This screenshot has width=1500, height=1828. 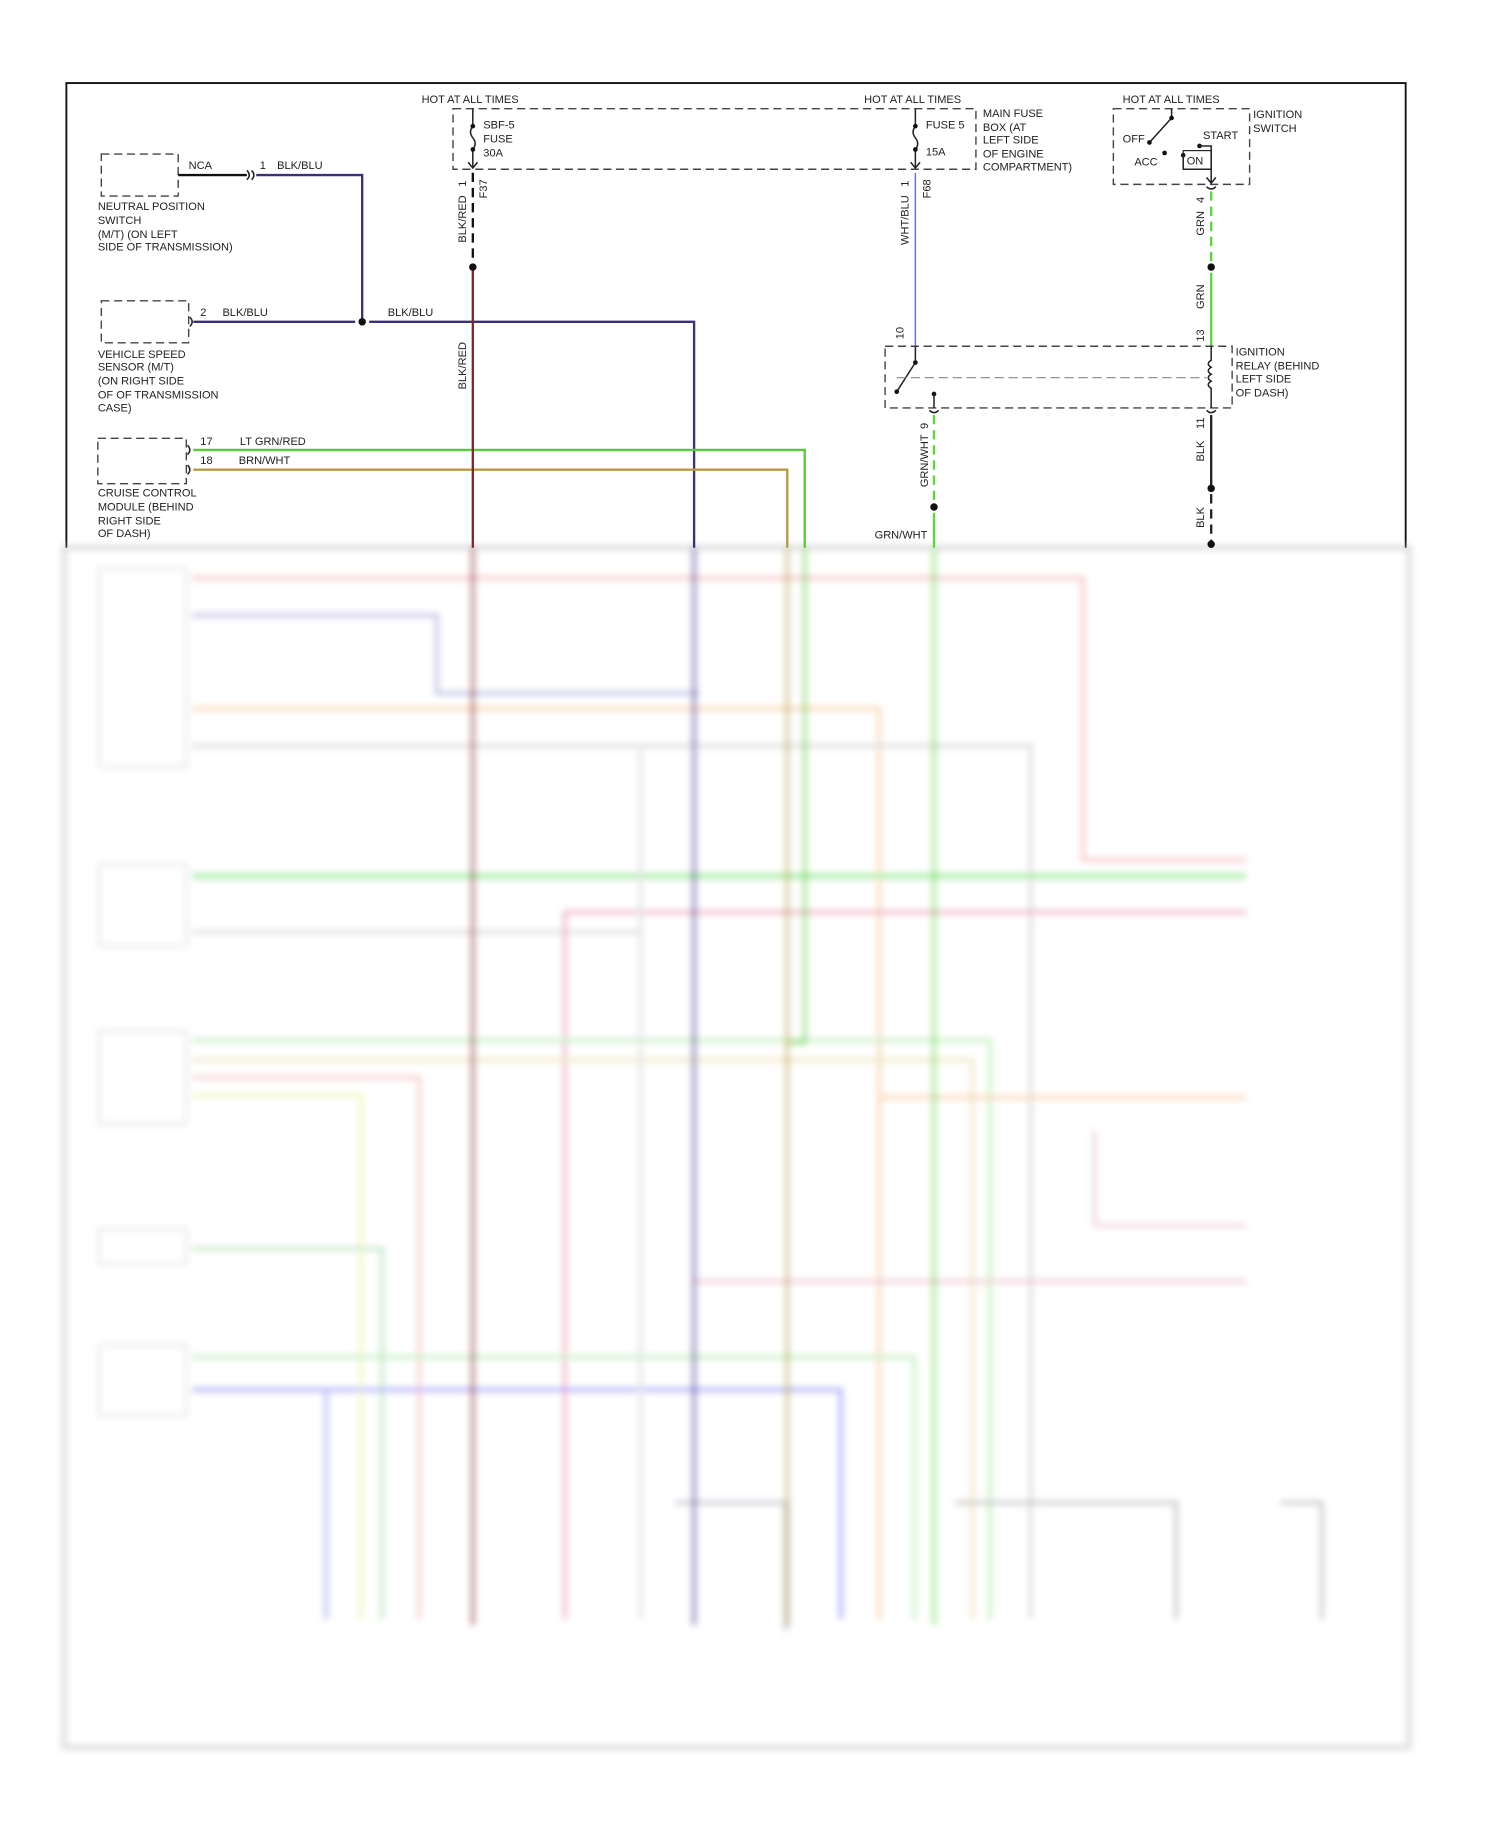 What do you see at coordinates (1201, 335) in the screenshot?
I see `svg-text: 13` at bounding box center [1201, 335].